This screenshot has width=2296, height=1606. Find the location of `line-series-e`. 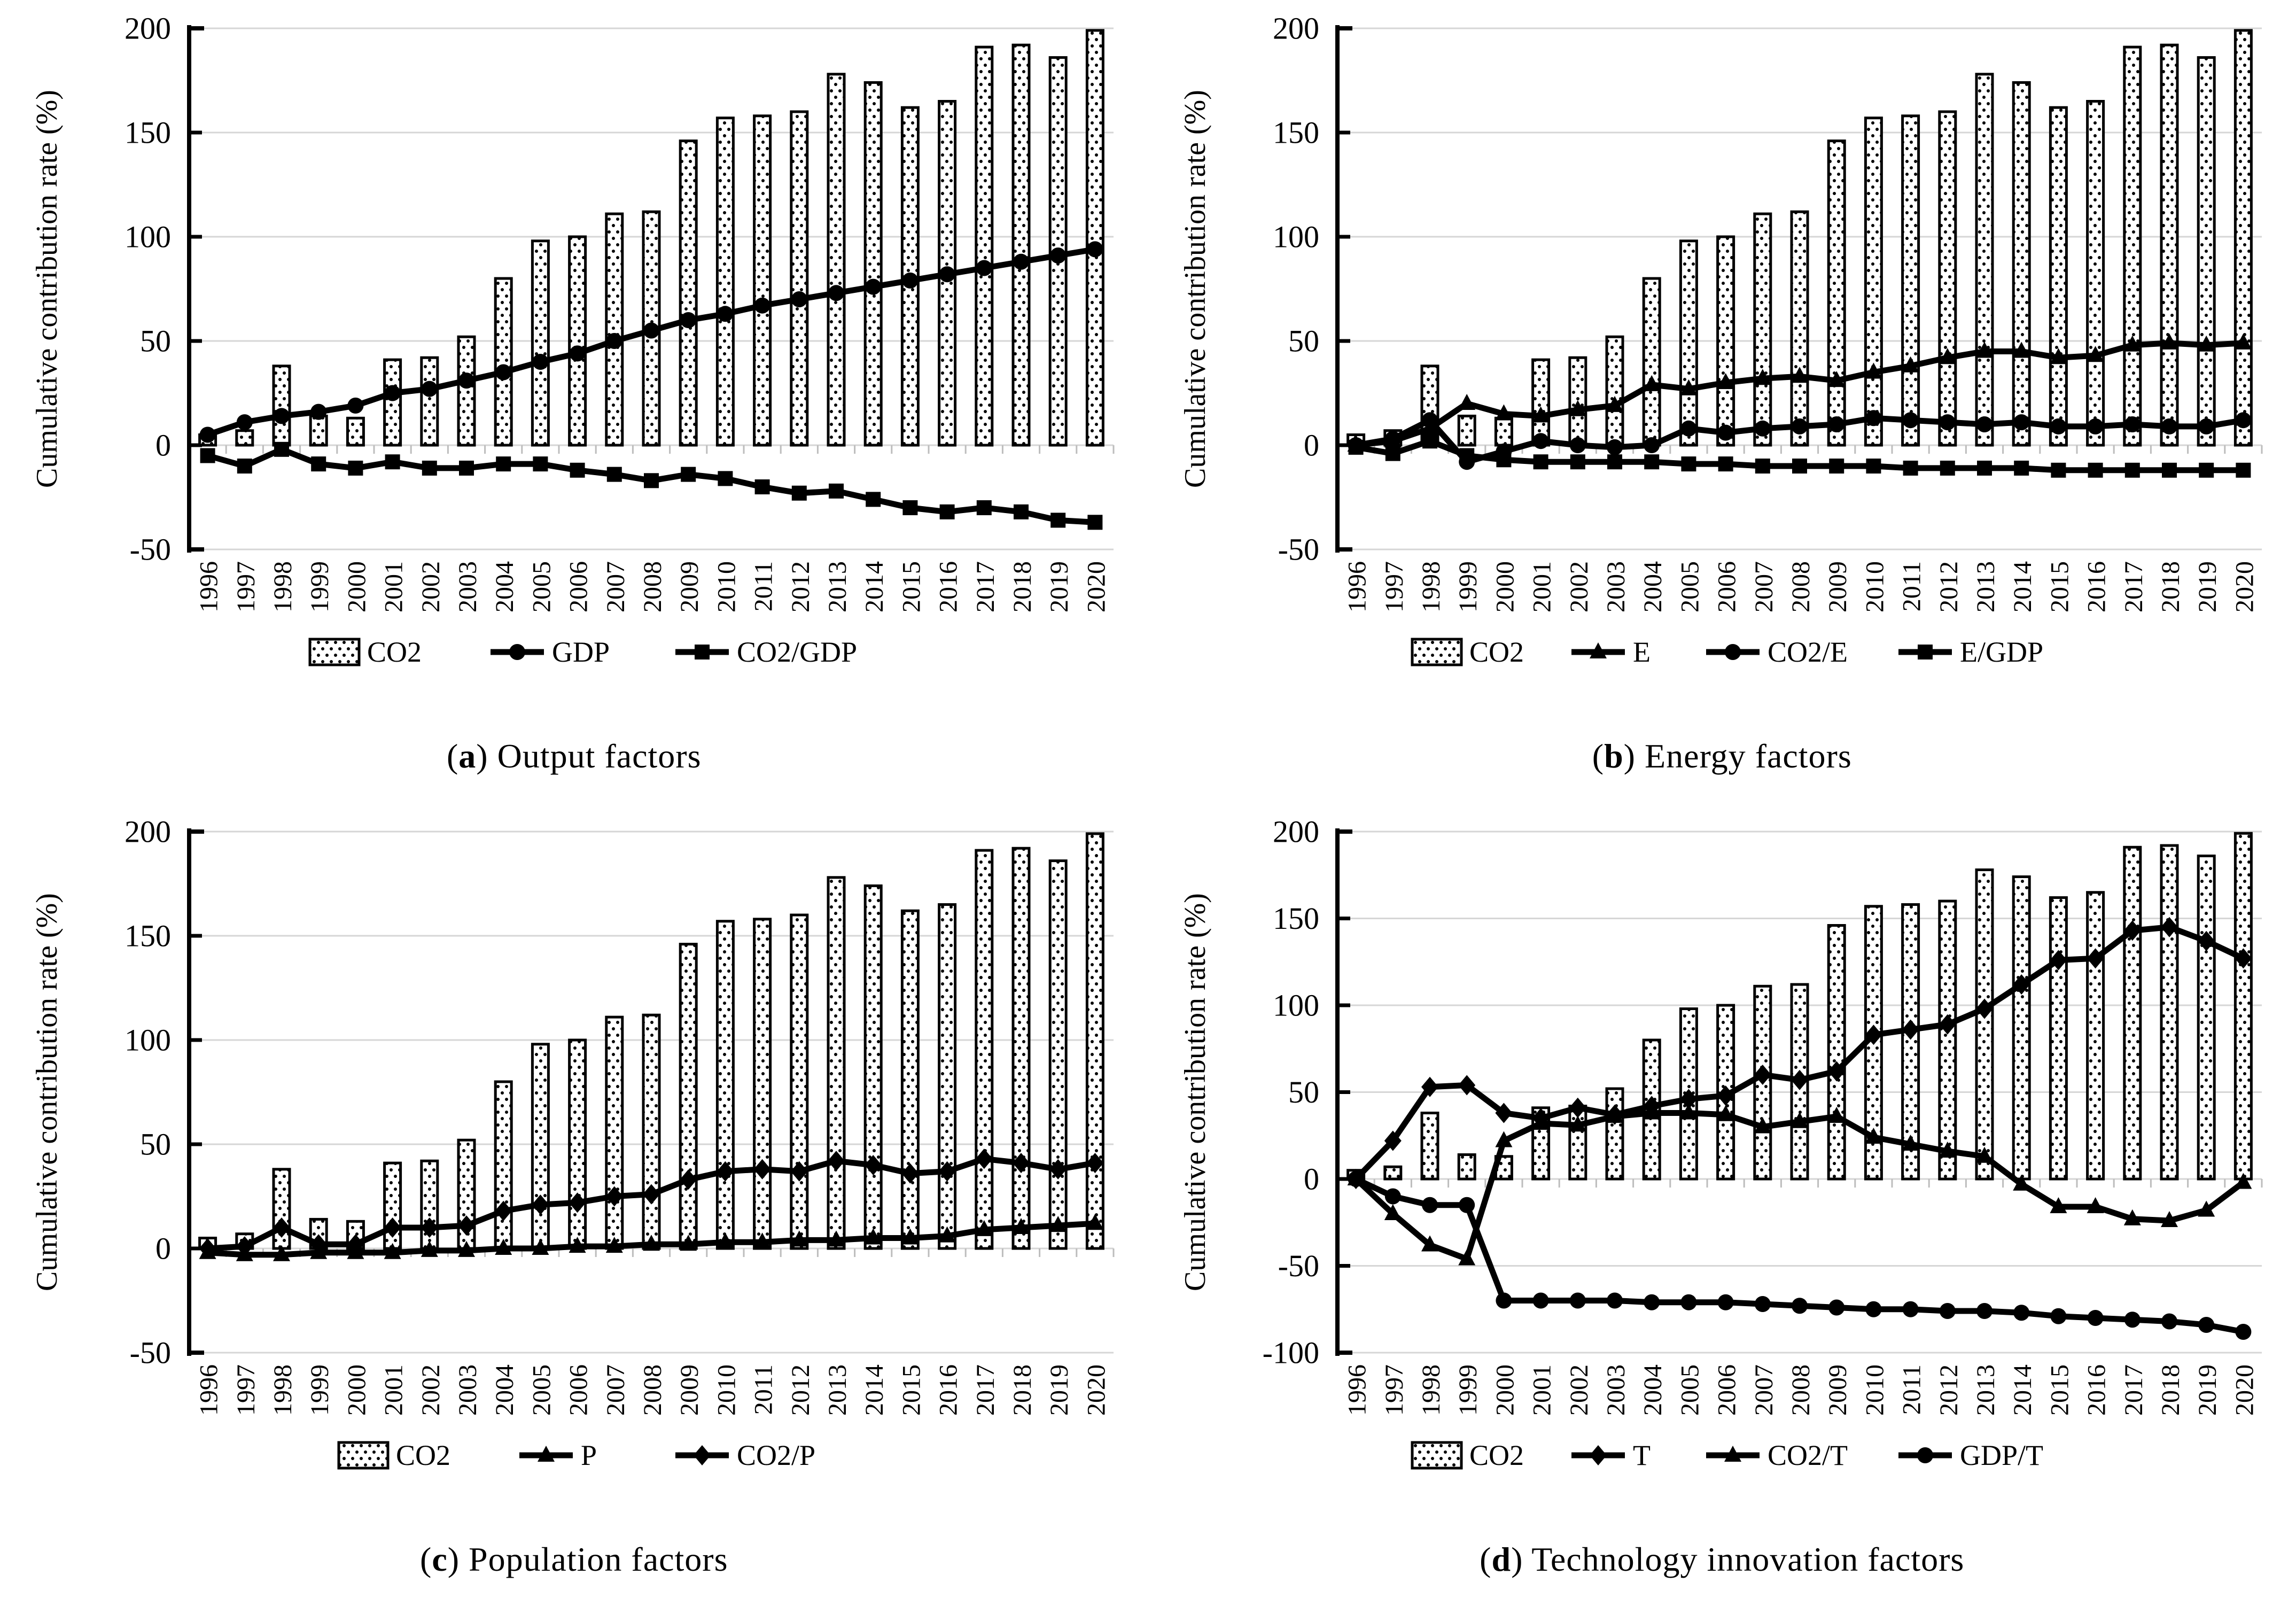

line-series-e is located at coordinates (1800, 392).